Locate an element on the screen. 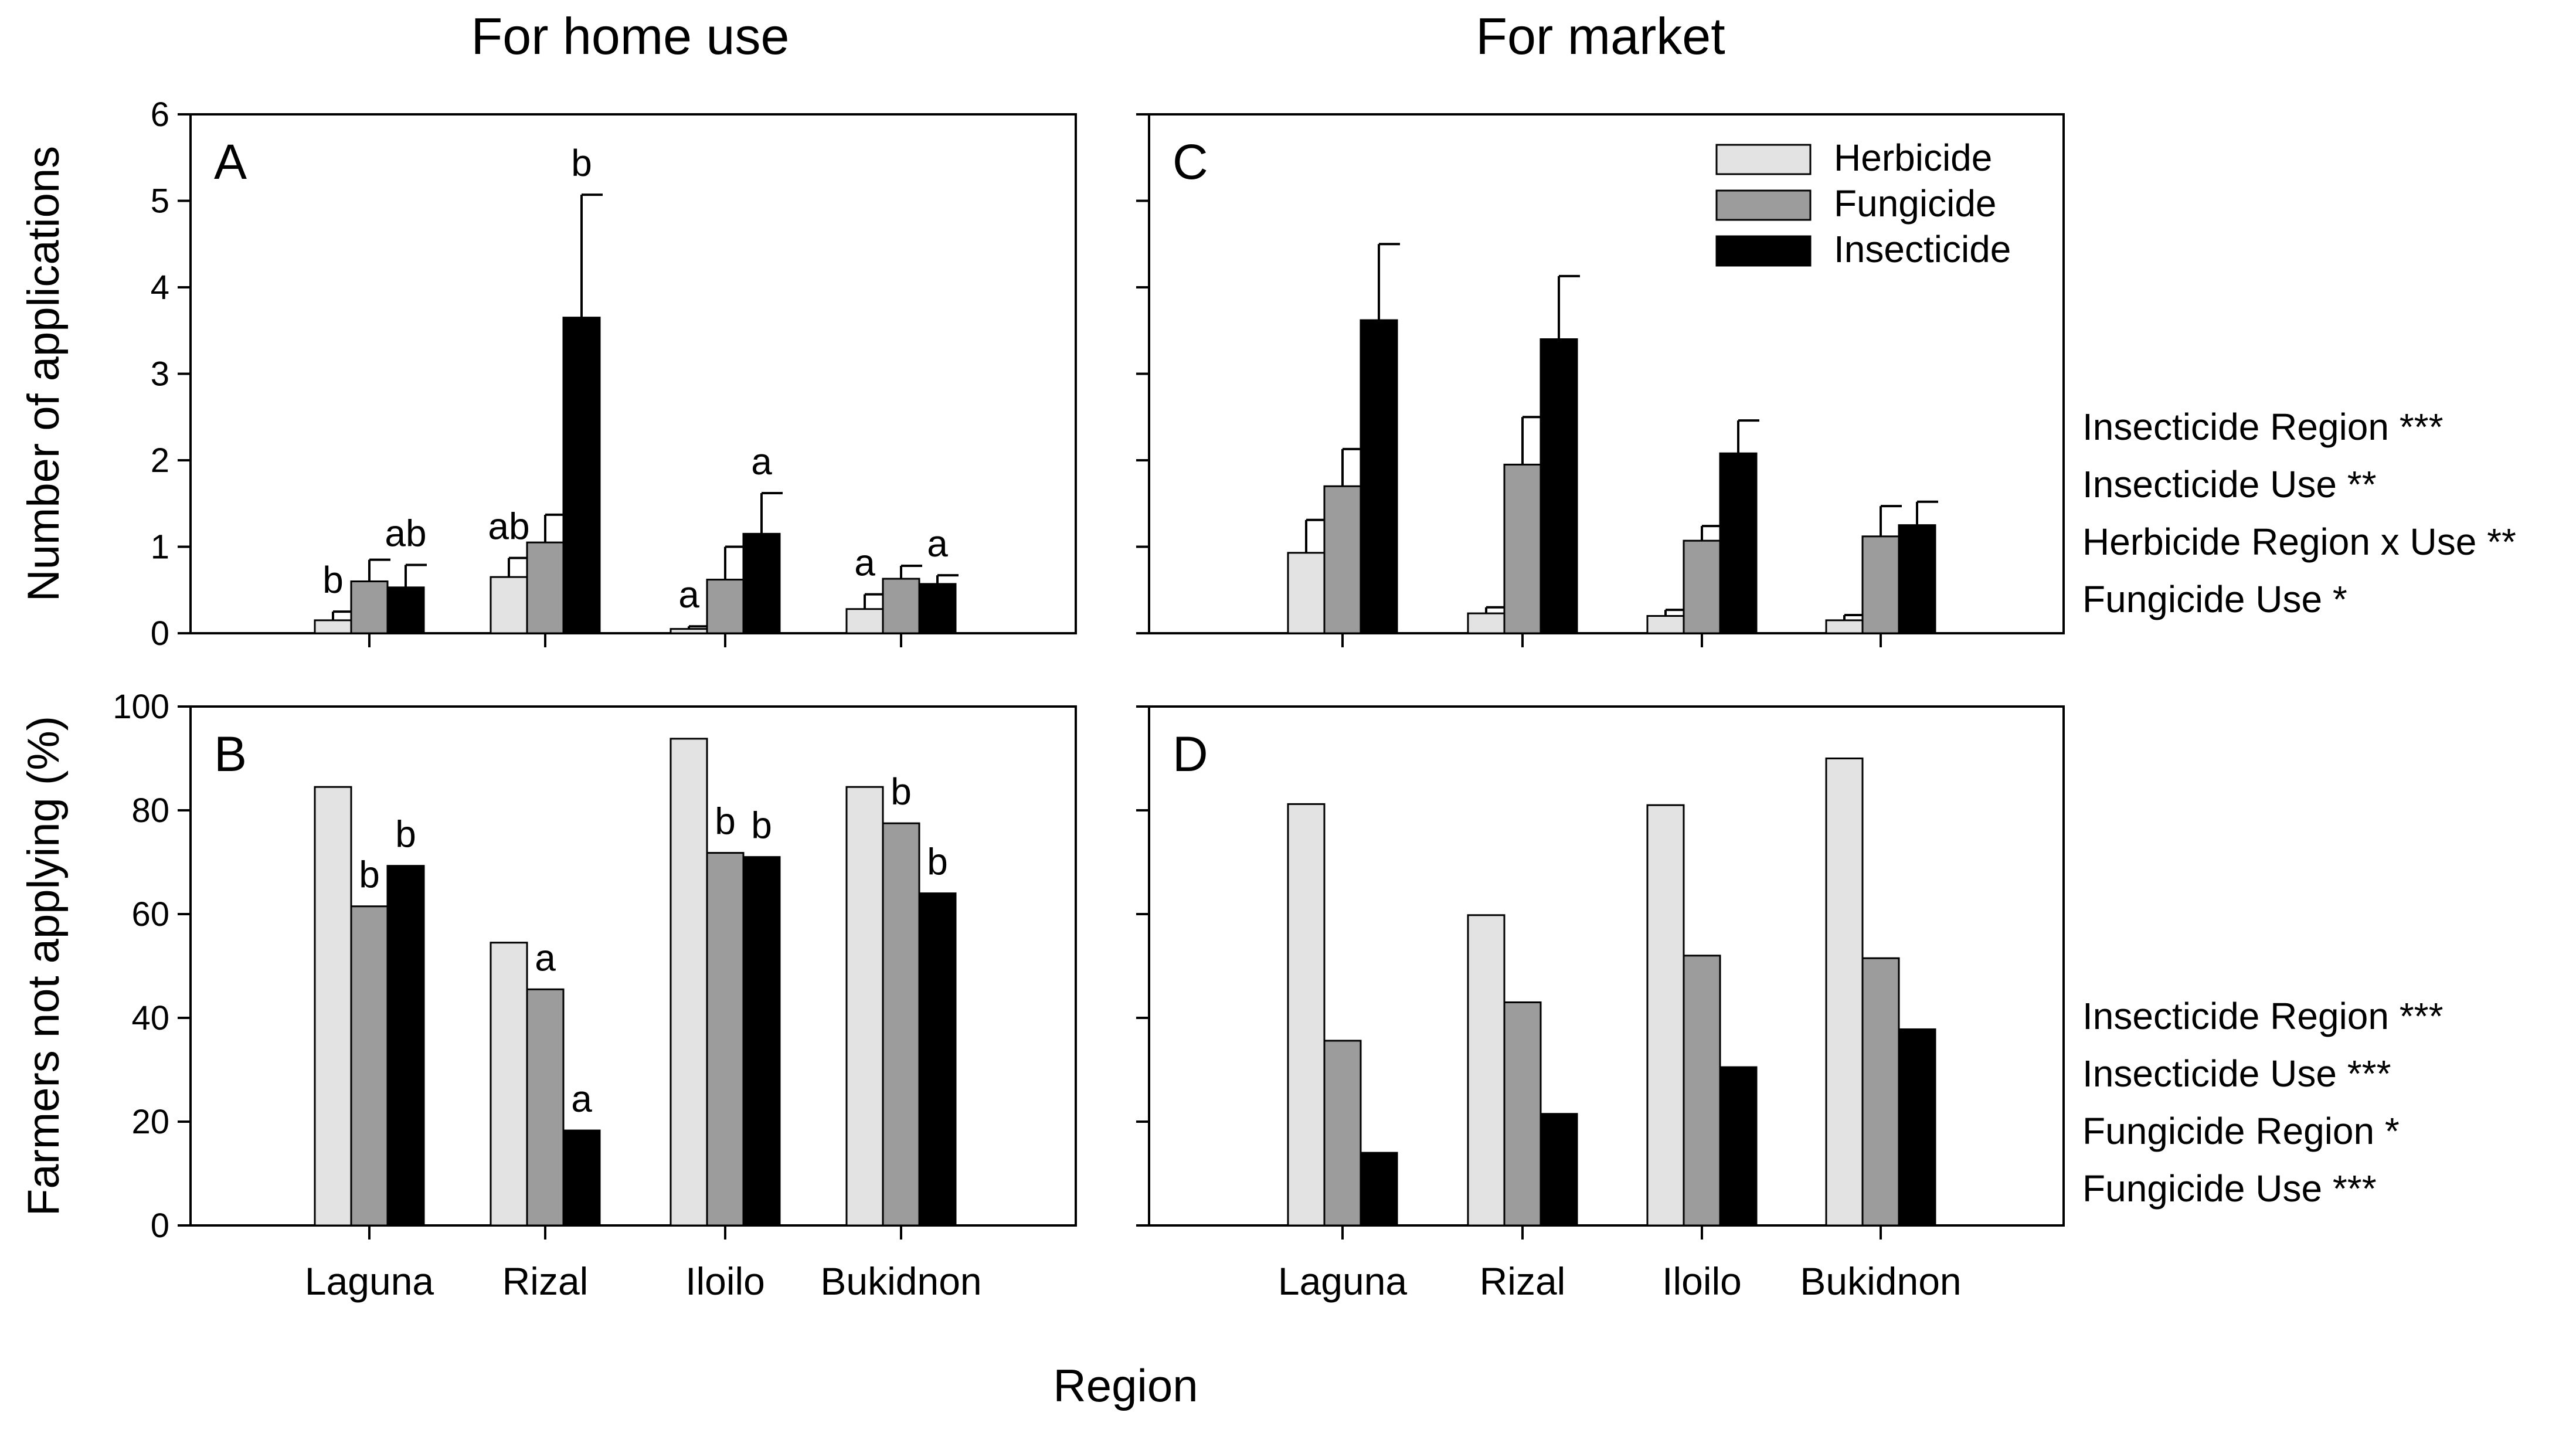  column-title-market: For market is located at coordinates (1601, 36).